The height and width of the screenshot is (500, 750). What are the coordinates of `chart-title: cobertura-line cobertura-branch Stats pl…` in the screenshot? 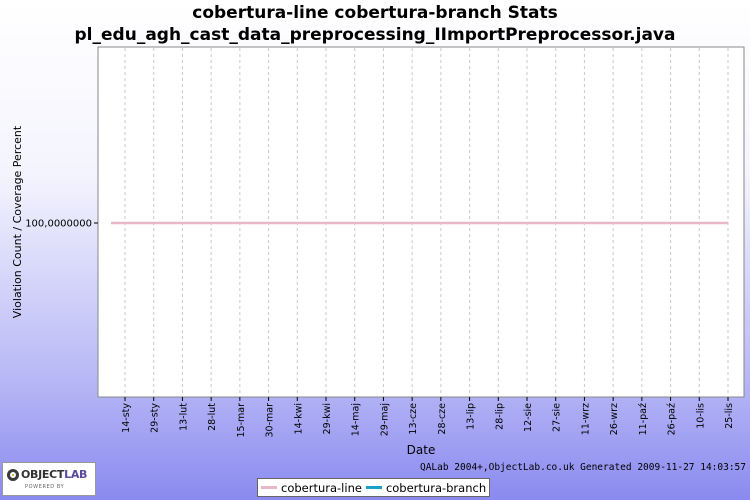 It's located at (375, 24).